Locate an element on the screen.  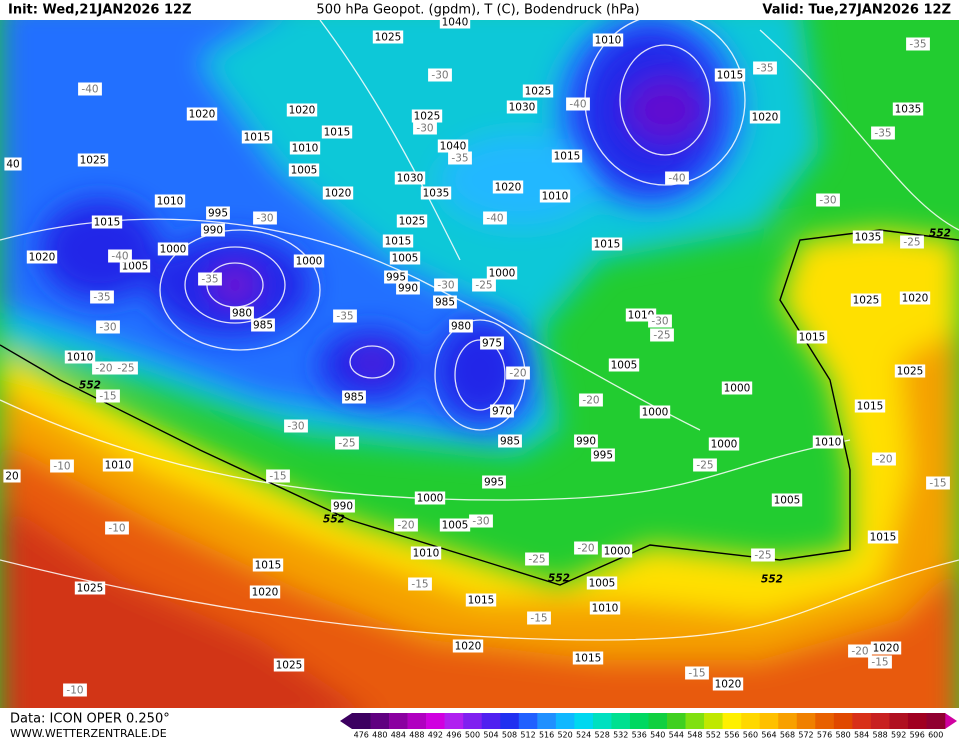
colorbar-label: 536 is located at coordinates (639, 735).